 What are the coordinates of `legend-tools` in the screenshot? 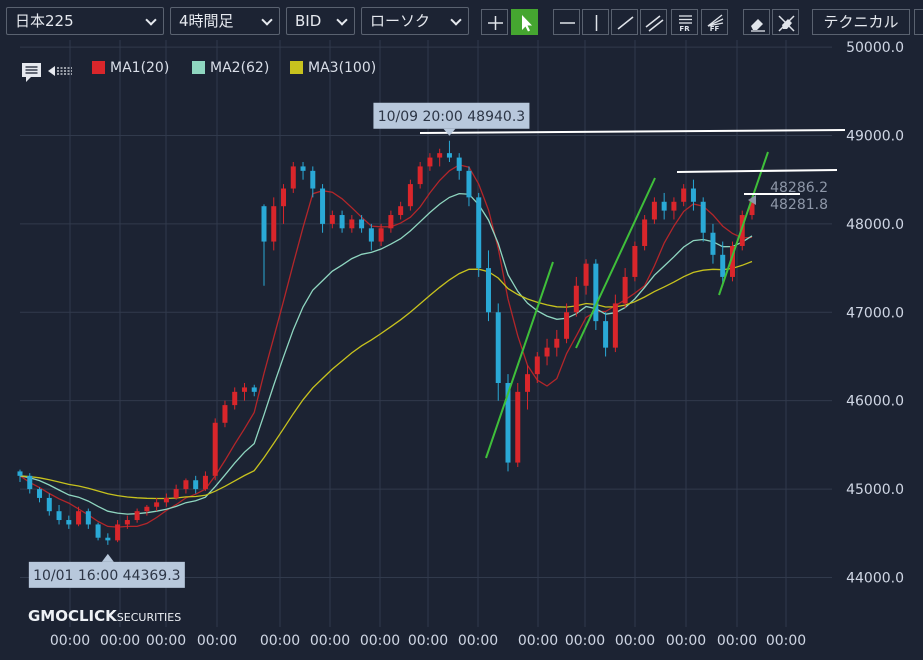 It's located at (48, 74).